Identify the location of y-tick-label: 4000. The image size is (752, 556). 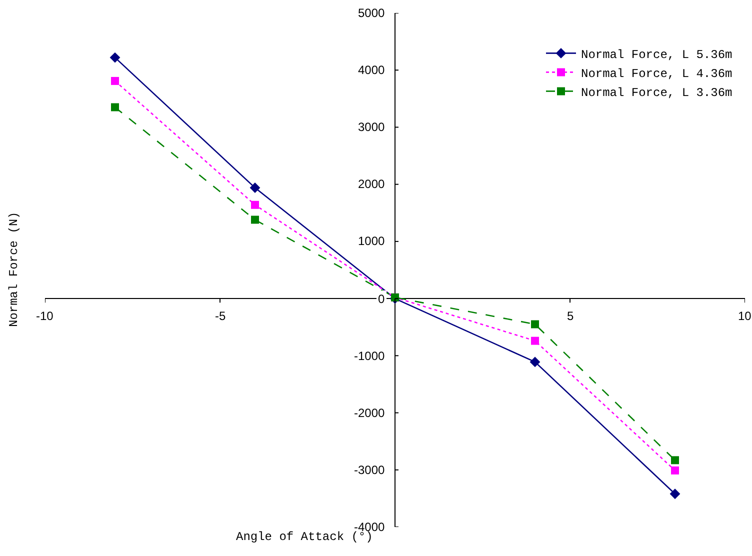
(372, 70).